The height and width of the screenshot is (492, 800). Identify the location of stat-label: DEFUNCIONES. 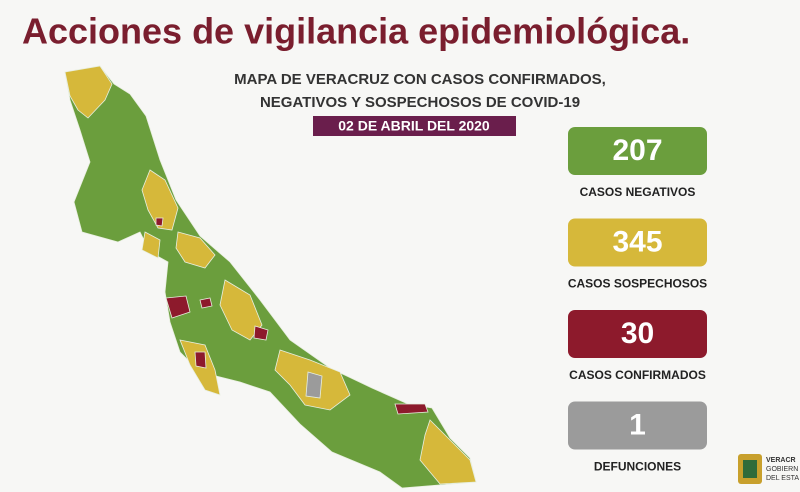
(637, 467).